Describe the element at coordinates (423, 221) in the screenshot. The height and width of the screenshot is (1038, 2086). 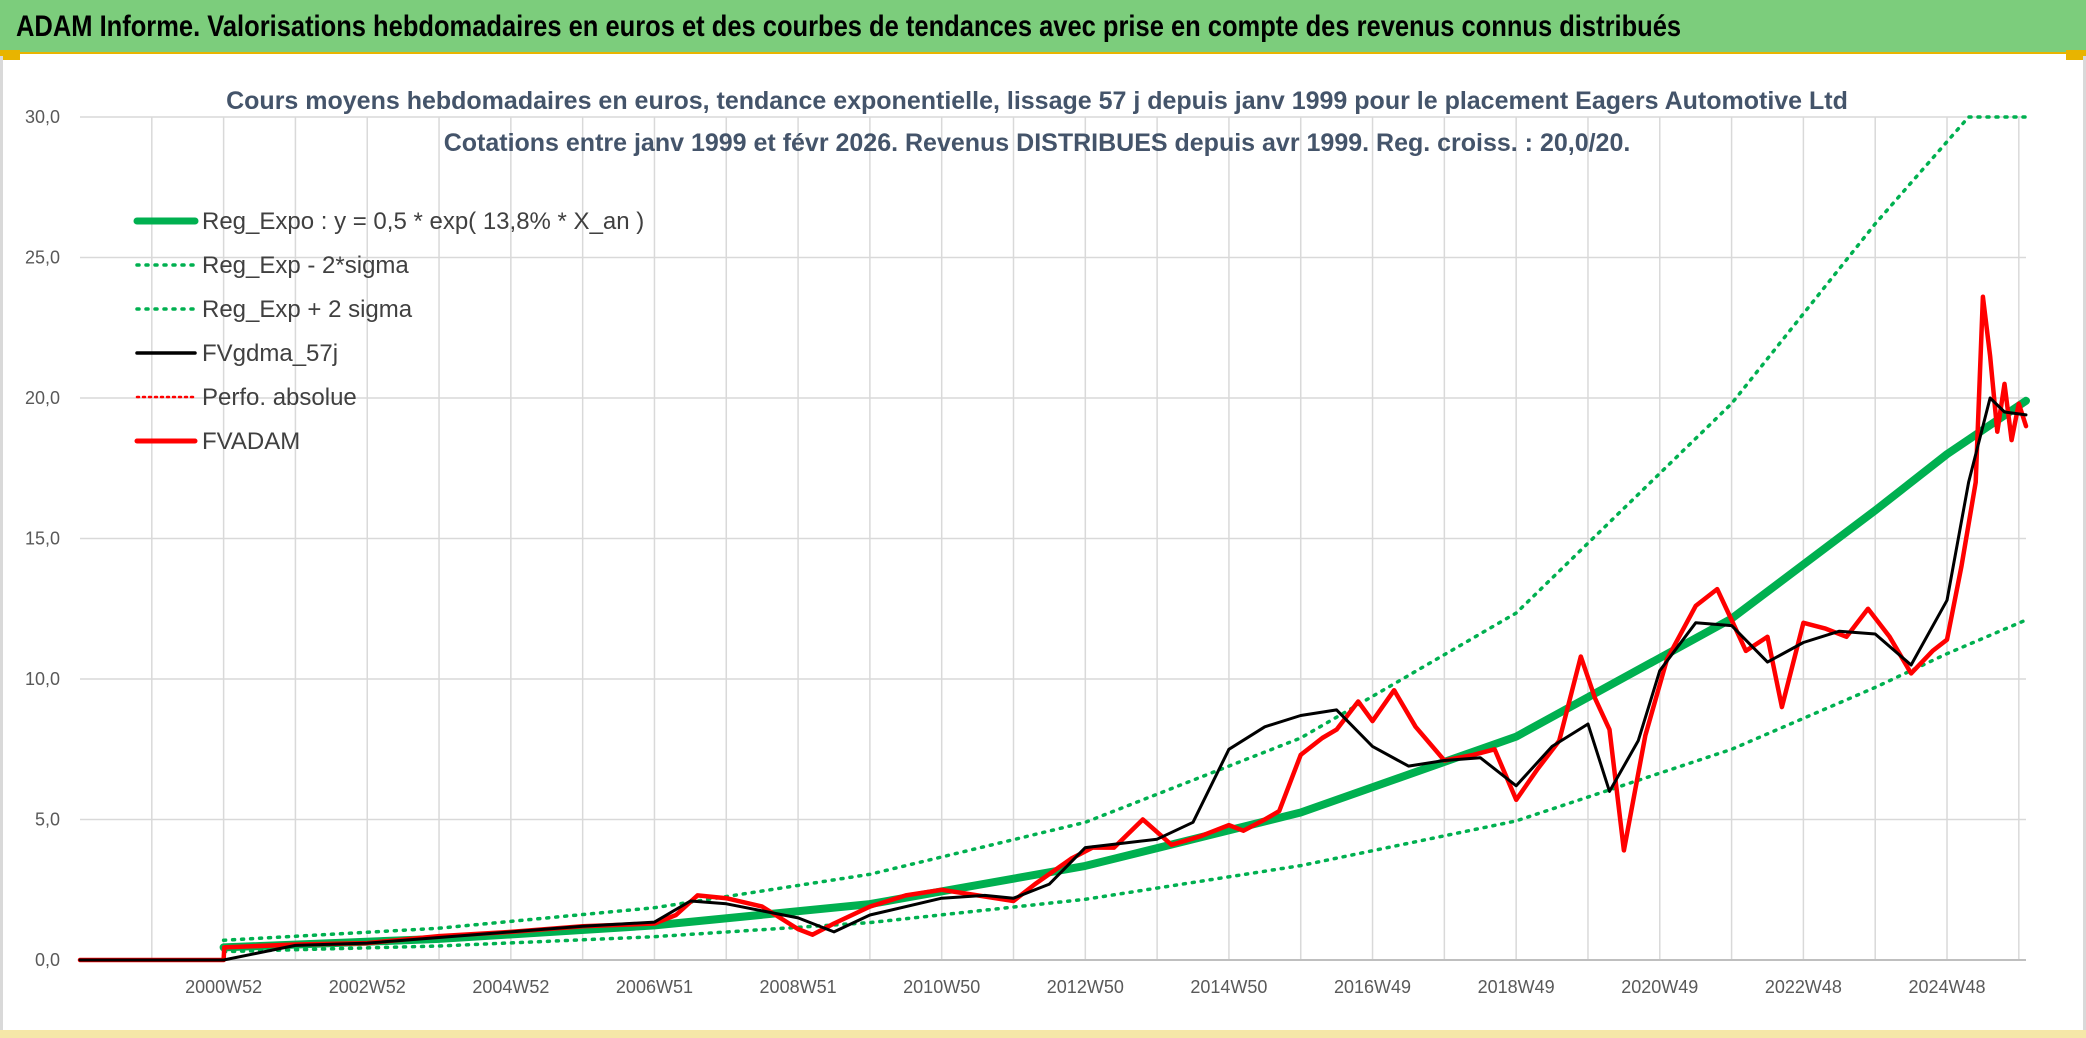
I see `legend-label-reg-expo: Reg_Expo : y = 0,5 * exp( 13,8% * X_an )` at that location.